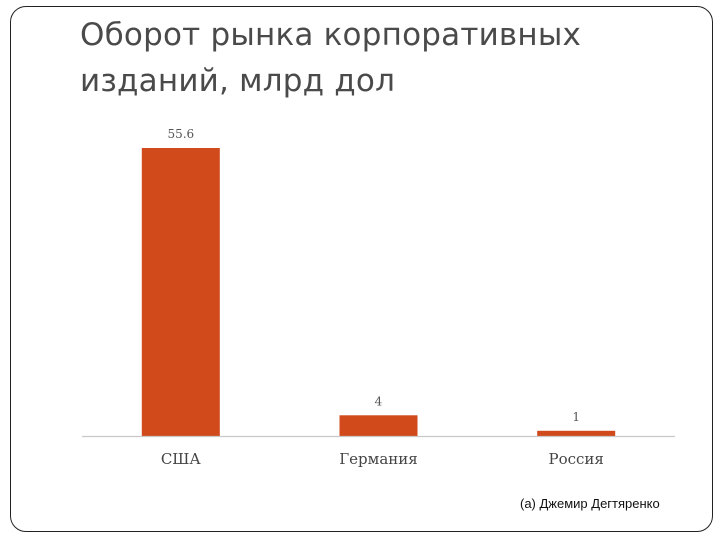 Image resolution: width=720 pixels, height=540 pixels. I want to click on category-label-2: Германия, so click(378, 459).